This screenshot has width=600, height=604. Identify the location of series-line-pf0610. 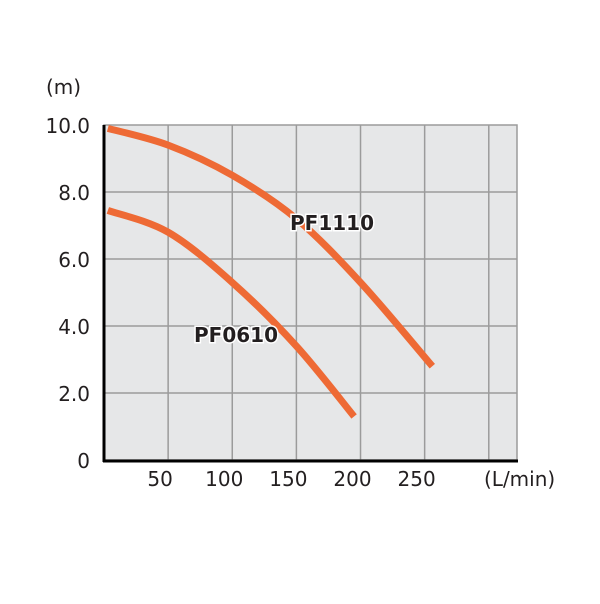
(231, 313).